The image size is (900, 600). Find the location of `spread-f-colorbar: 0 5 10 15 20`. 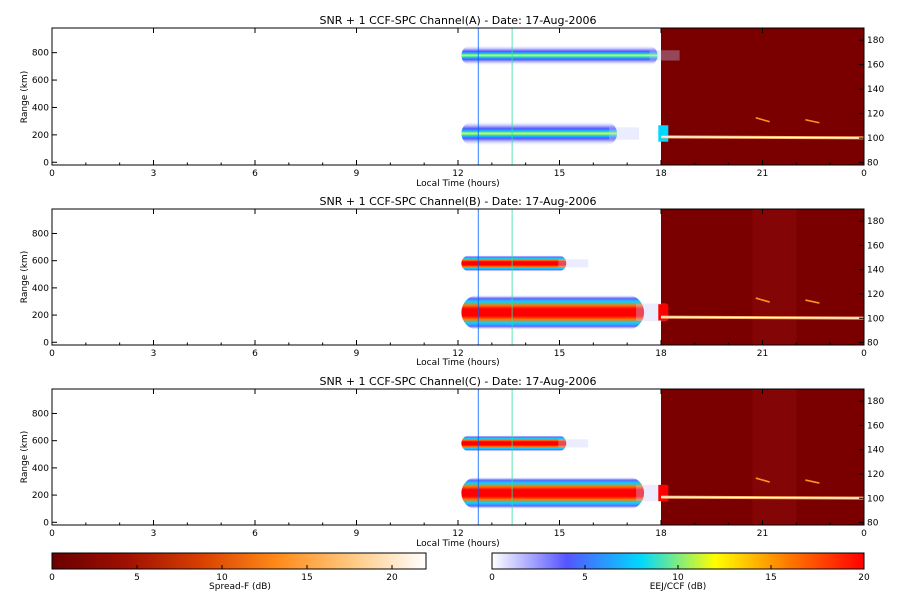

spread-f-colorbar: 0 5 10 15 20 is located at coordinates (238, 567).